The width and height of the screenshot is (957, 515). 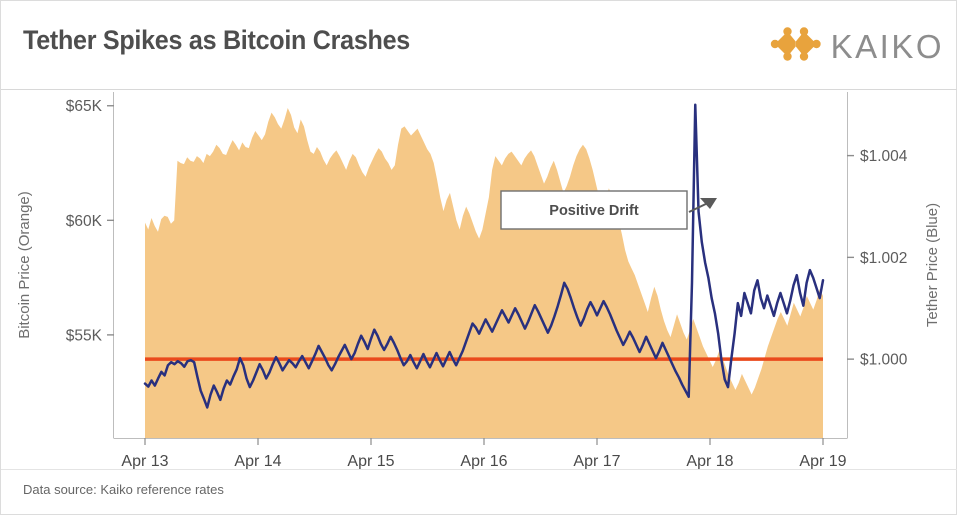 I want to click on x-axis-tick-label: Apr 13, so click(x=144, y=461).